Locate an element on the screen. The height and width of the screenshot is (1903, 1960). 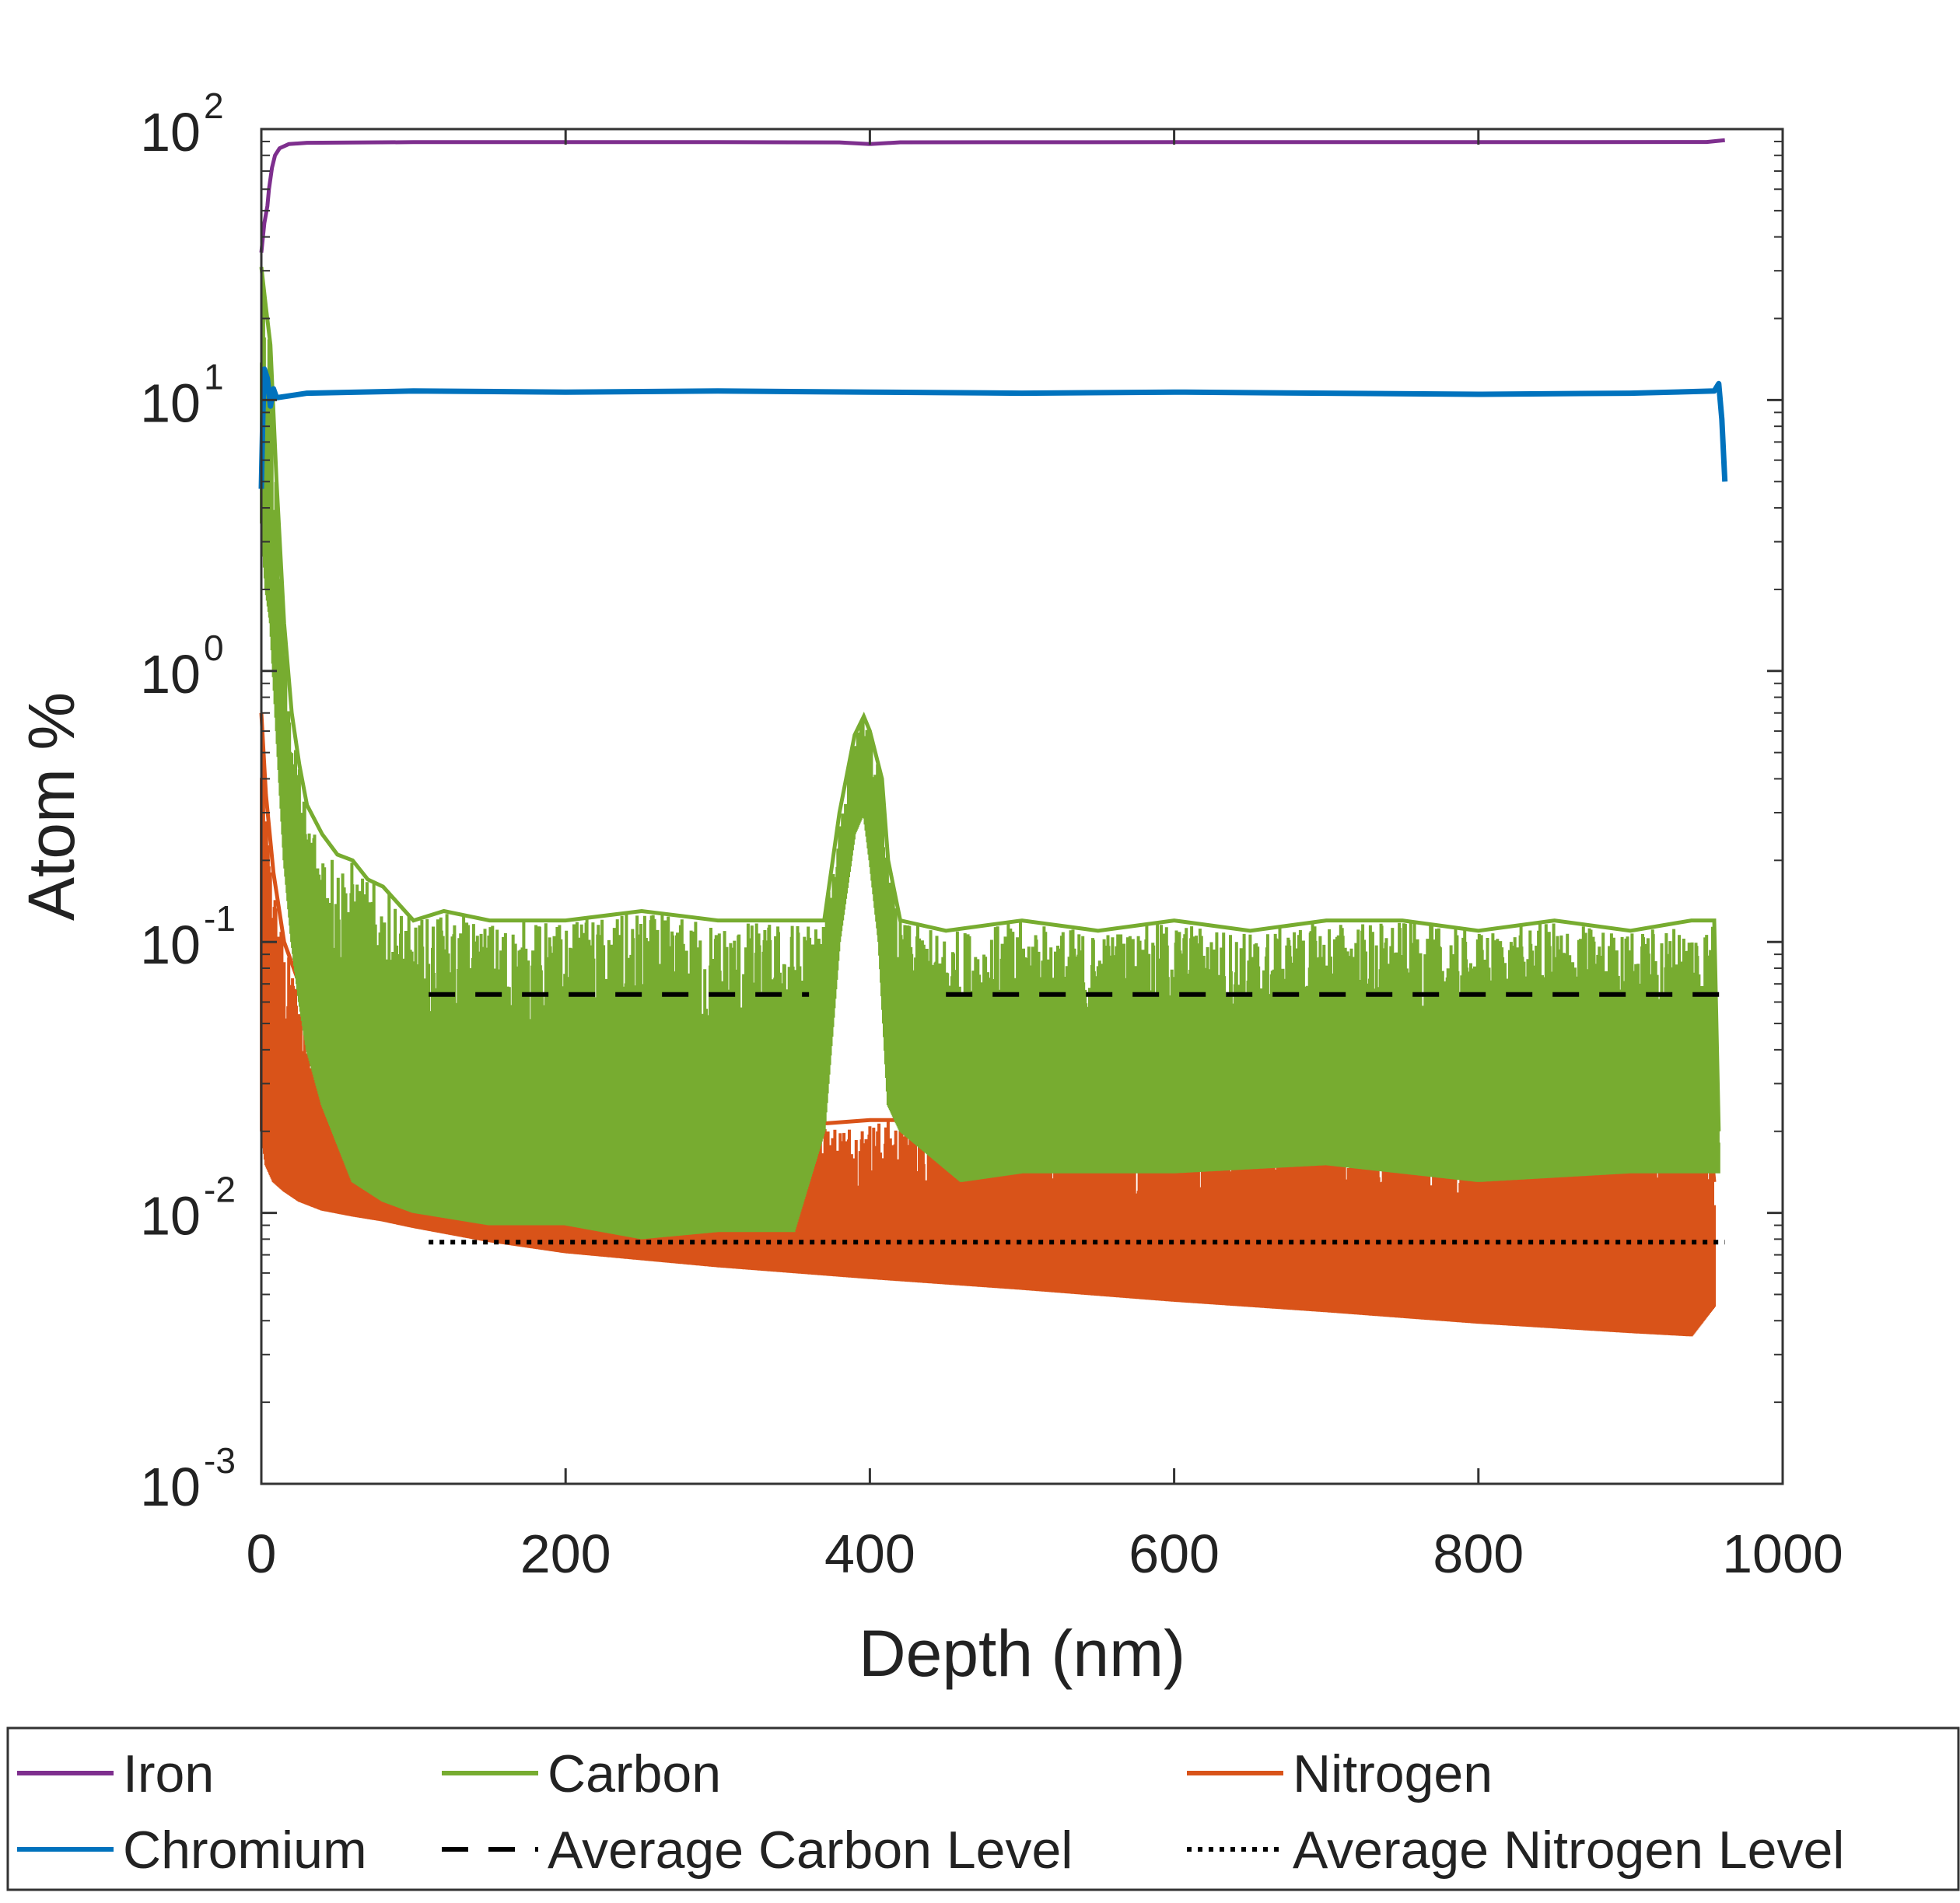
legend-item-nitrogen: Nitrogen is located at coordinates (1340, 1773).